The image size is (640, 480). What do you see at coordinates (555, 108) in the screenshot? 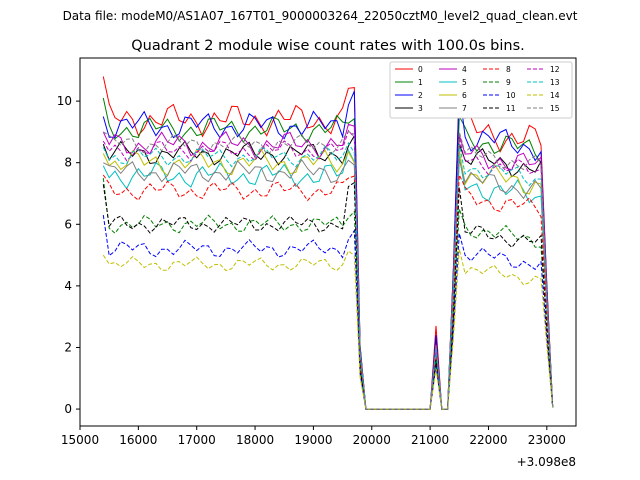
I see `legend-label-15: 15` at bounding box center [555, 108].